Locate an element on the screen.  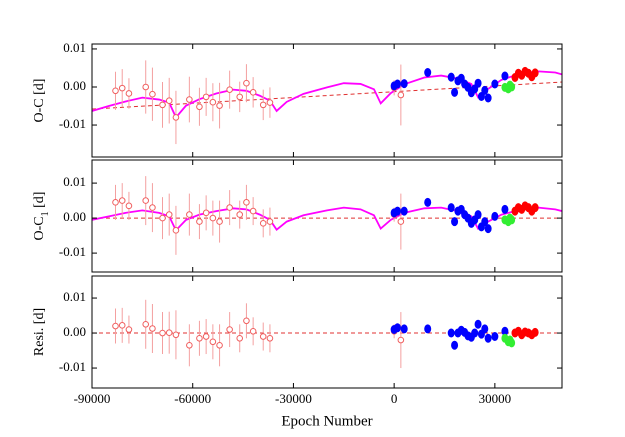
y-axis-label: O-C1 [d] is located at coordinates (41, 216).